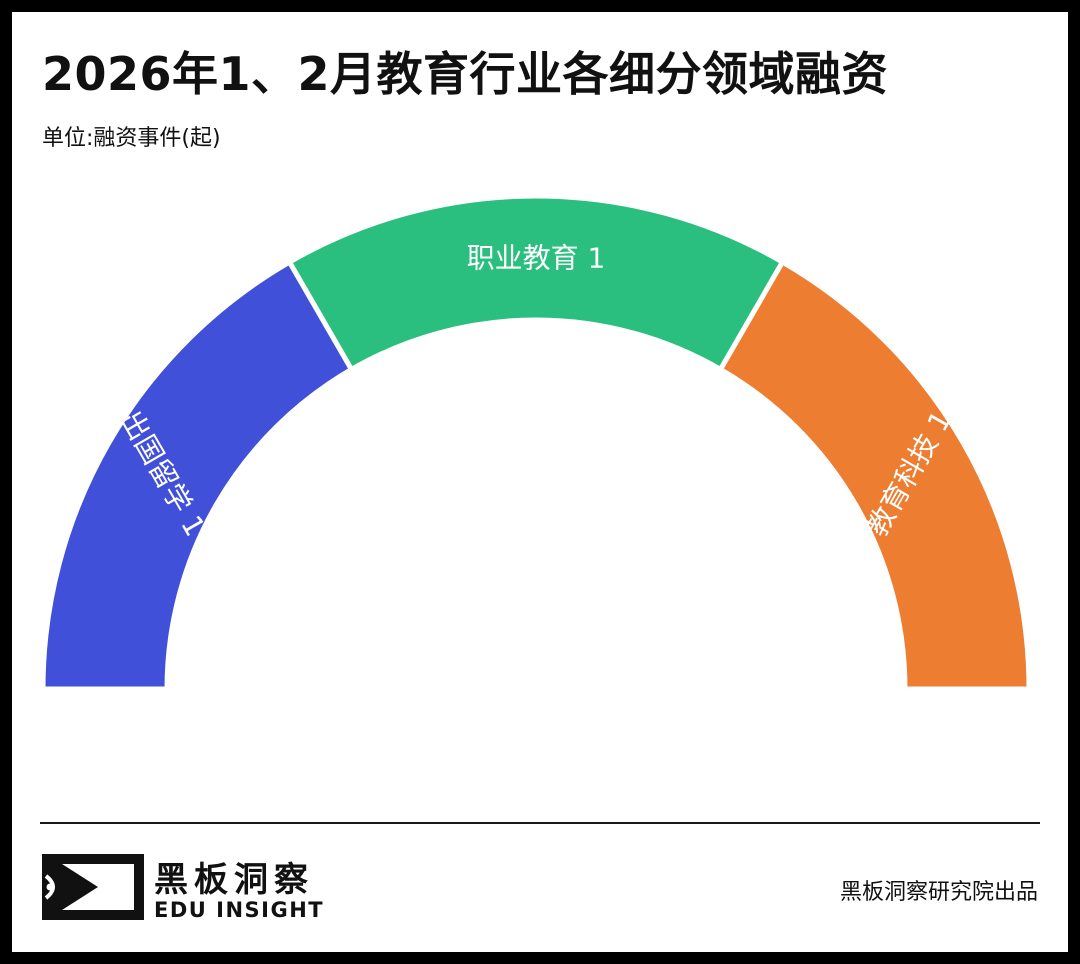 The height and width of the screenshot is (964, 1080). I want to click on credit-text: 黑板洞察研究院出品, so click(938, 892).